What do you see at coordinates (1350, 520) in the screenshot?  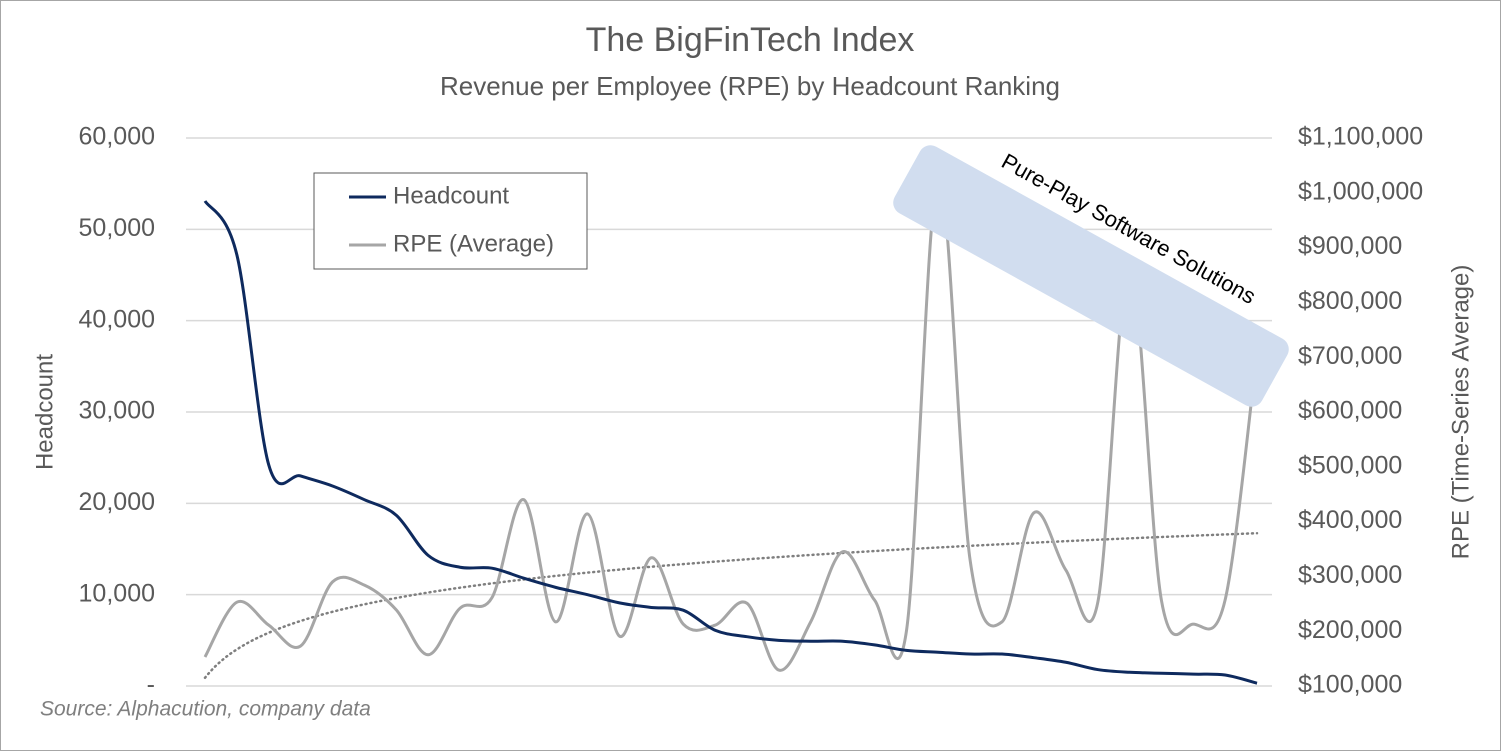 I see `y2-tick-label: $400,000` at bounding box center [1350, 520].